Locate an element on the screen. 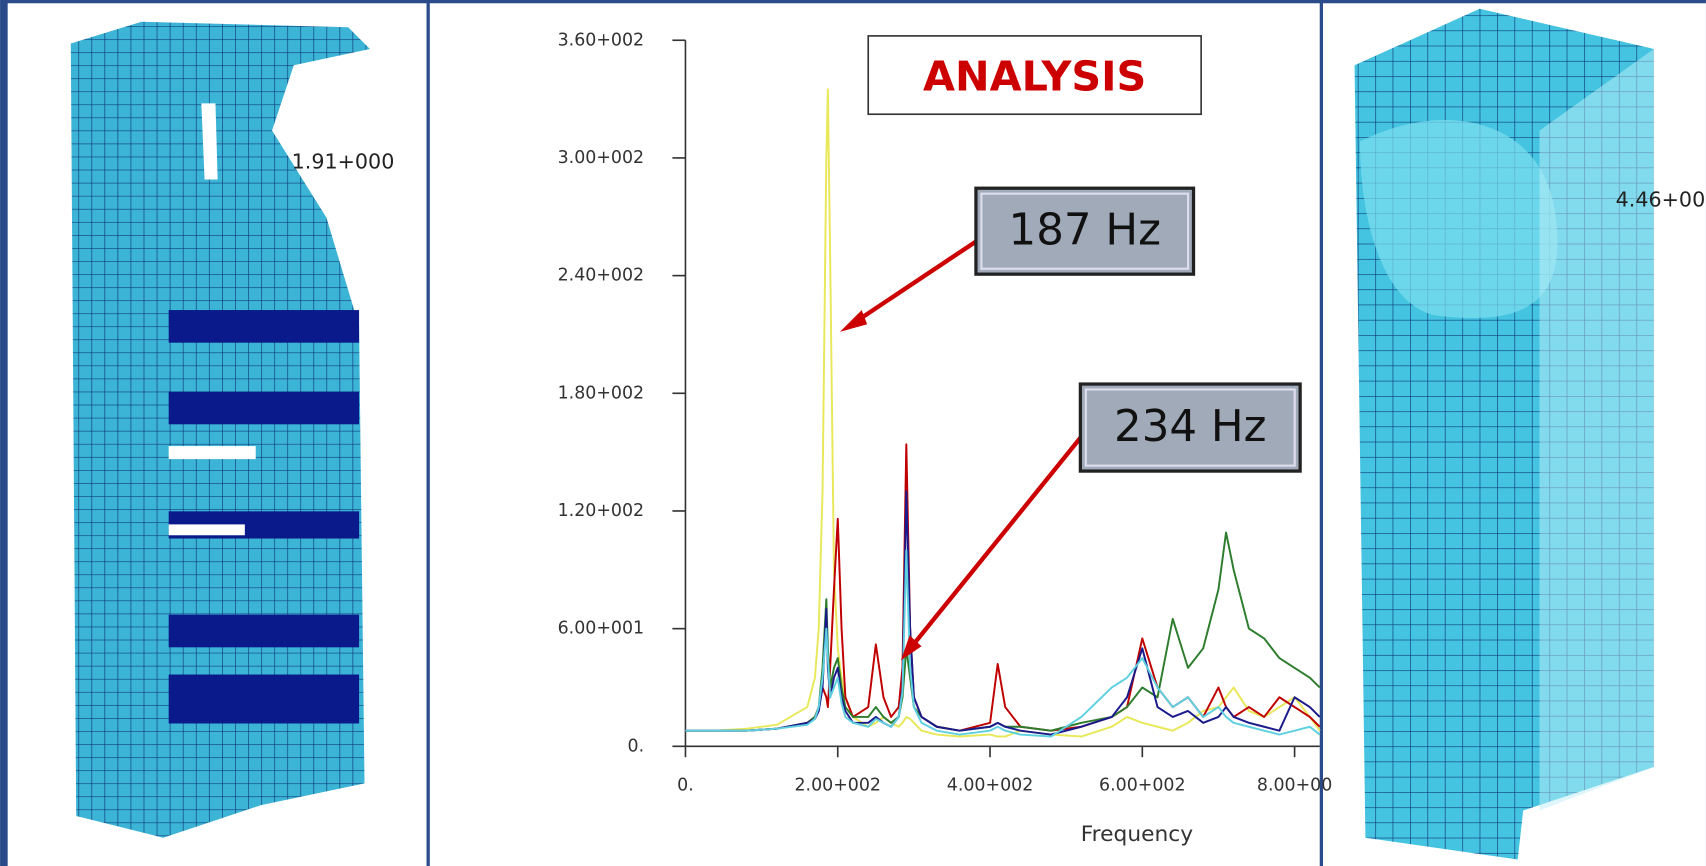  y-tick-label: 1.20+002 is located at coordinates (601, 511).